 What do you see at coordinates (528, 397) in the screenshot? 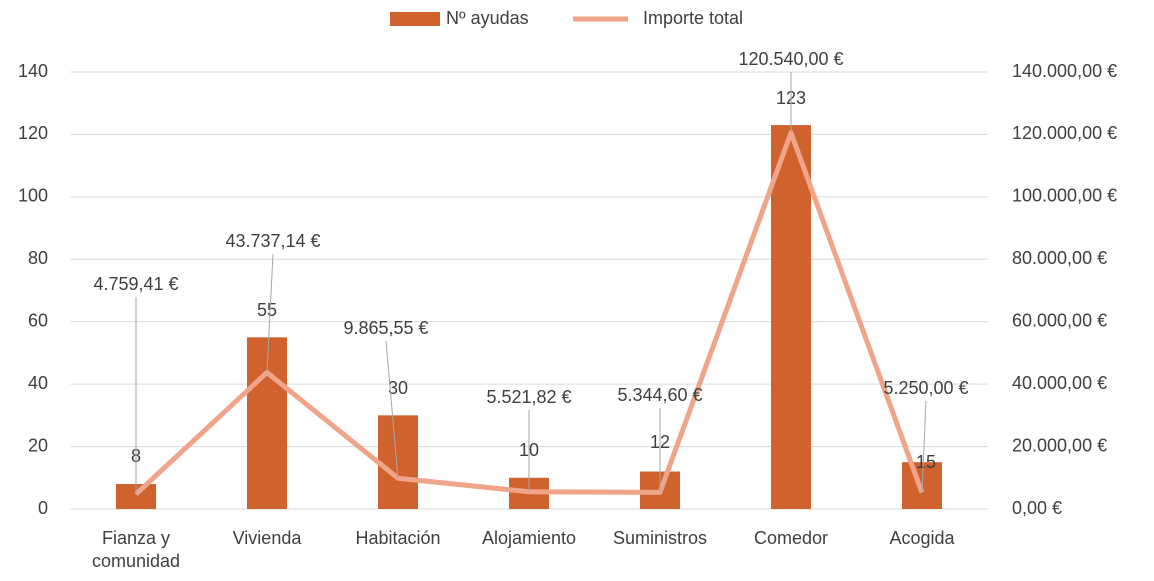
I see `line-label: 5.521,82 €` at bounding box center [528, 397].